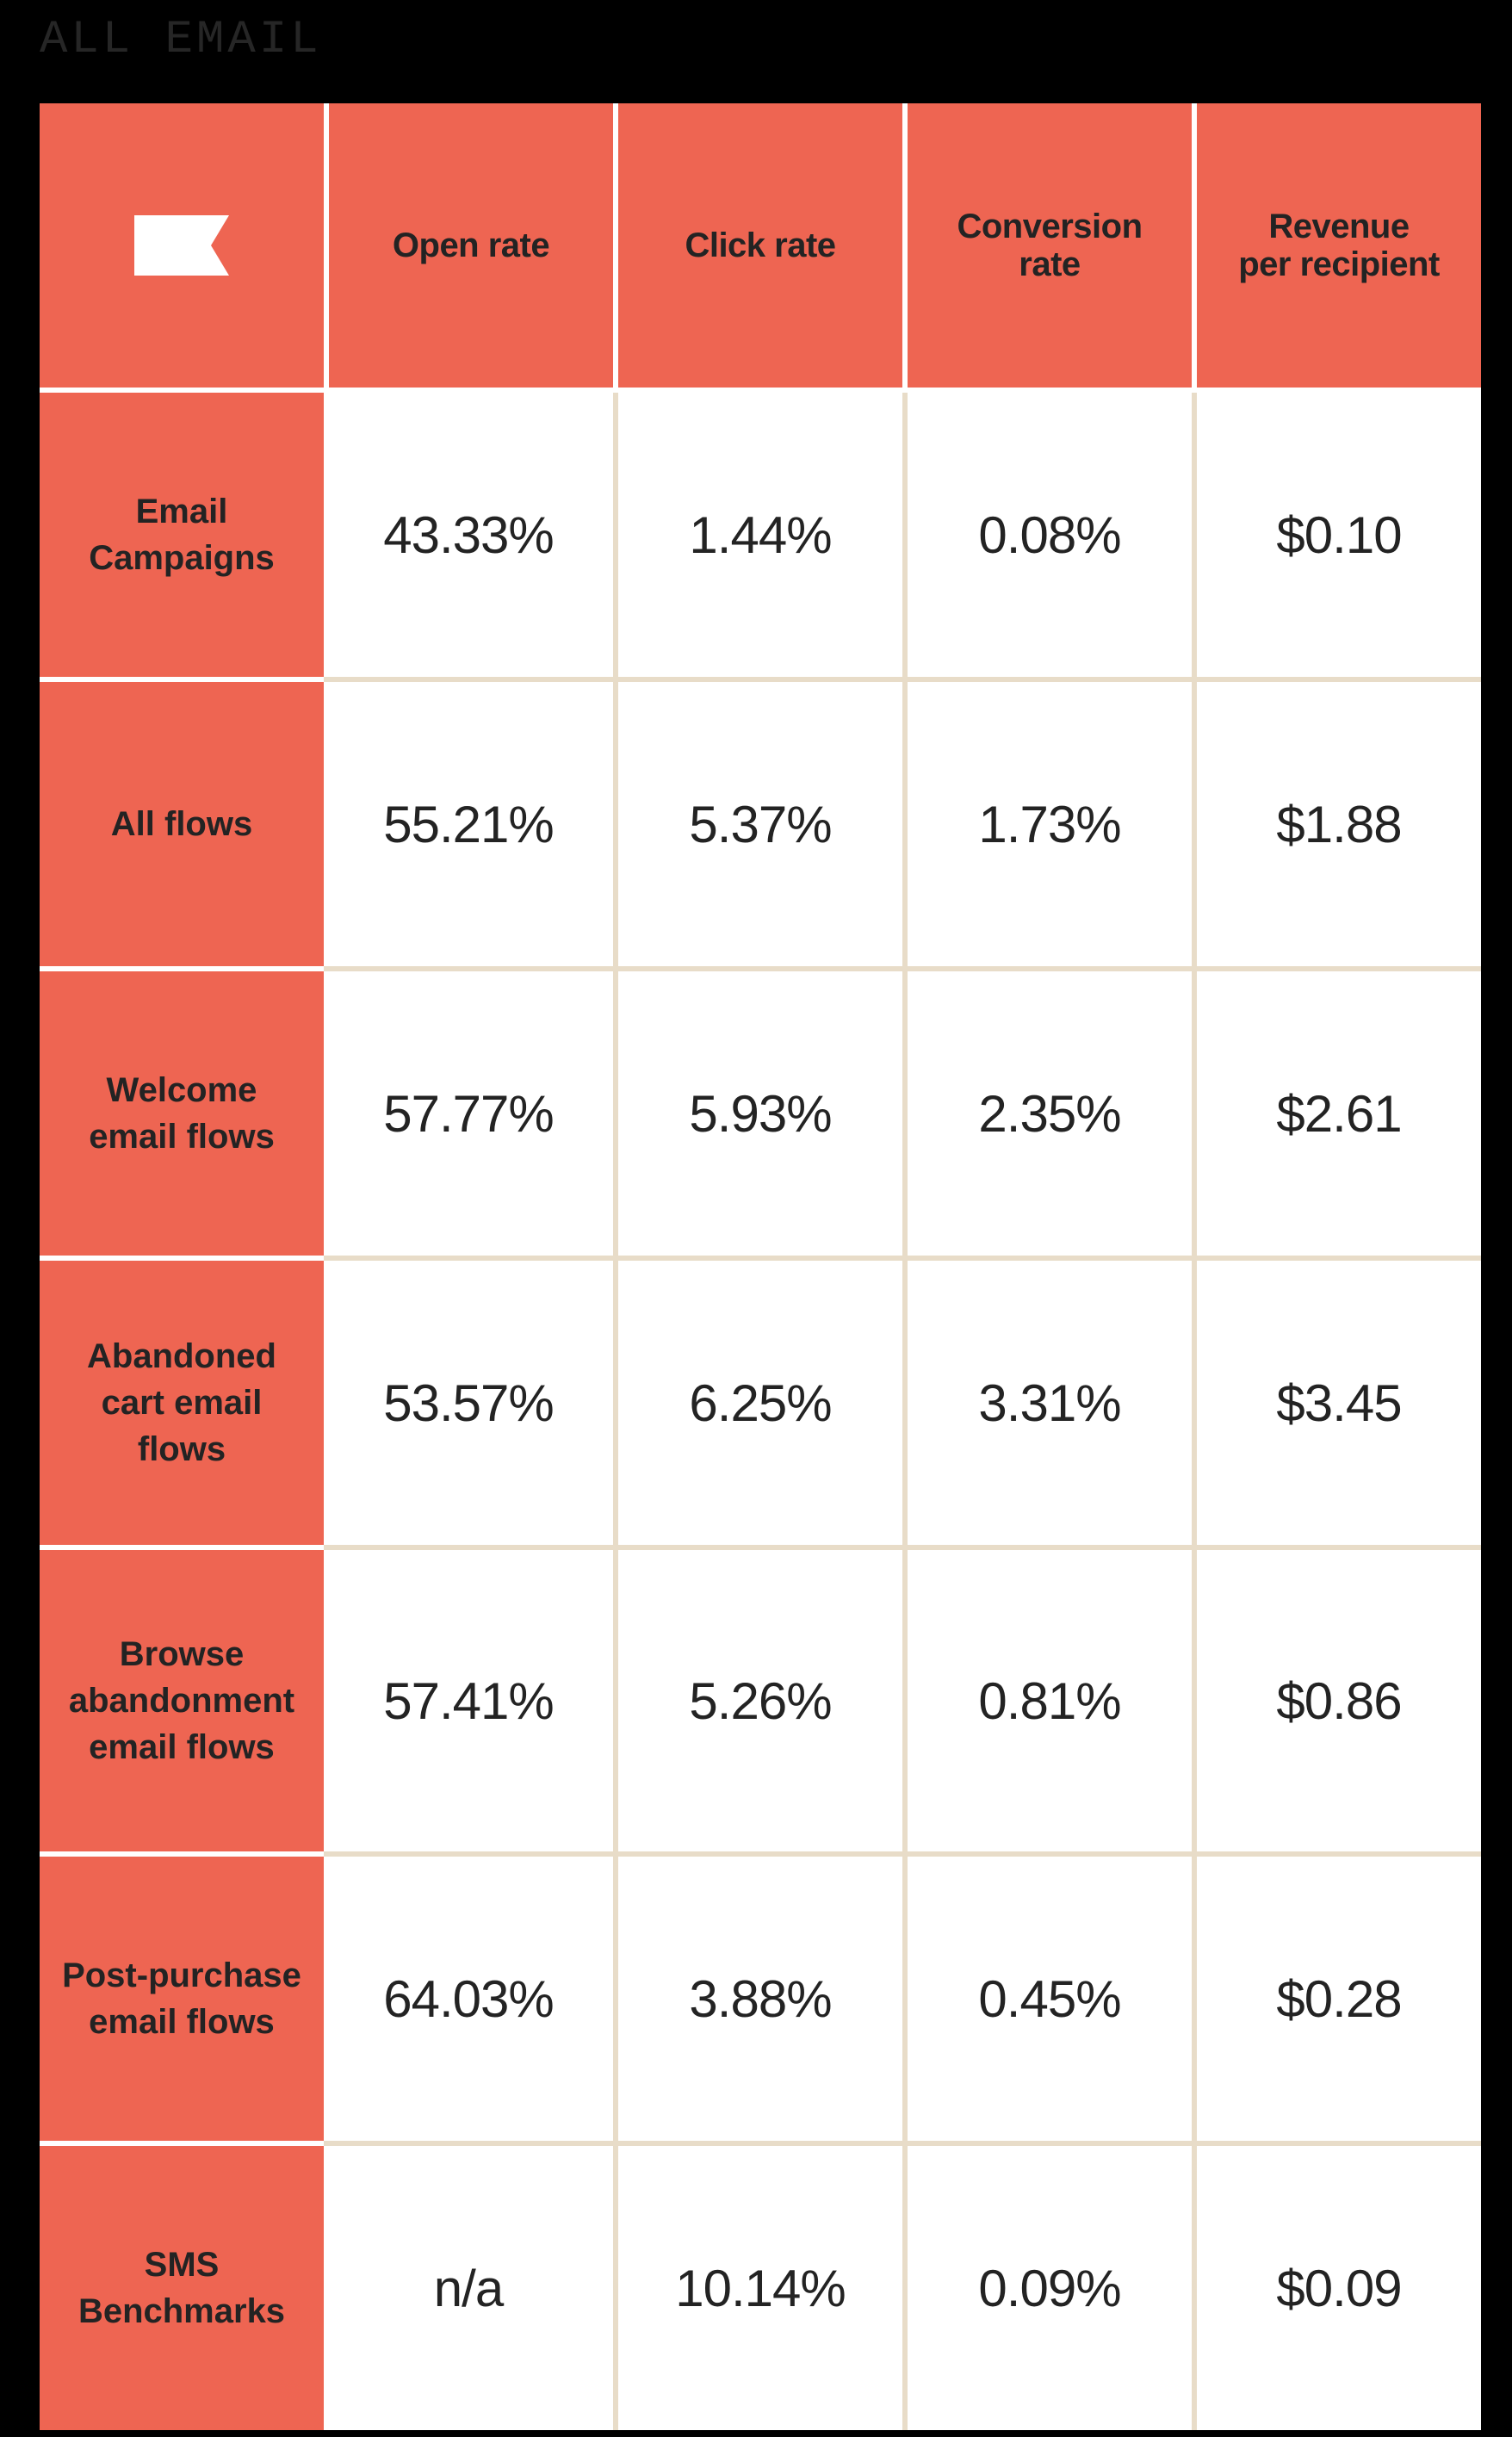 The image size is (1512, 2437). I want to click on table-cell: 43.33%, so click(468, 535).